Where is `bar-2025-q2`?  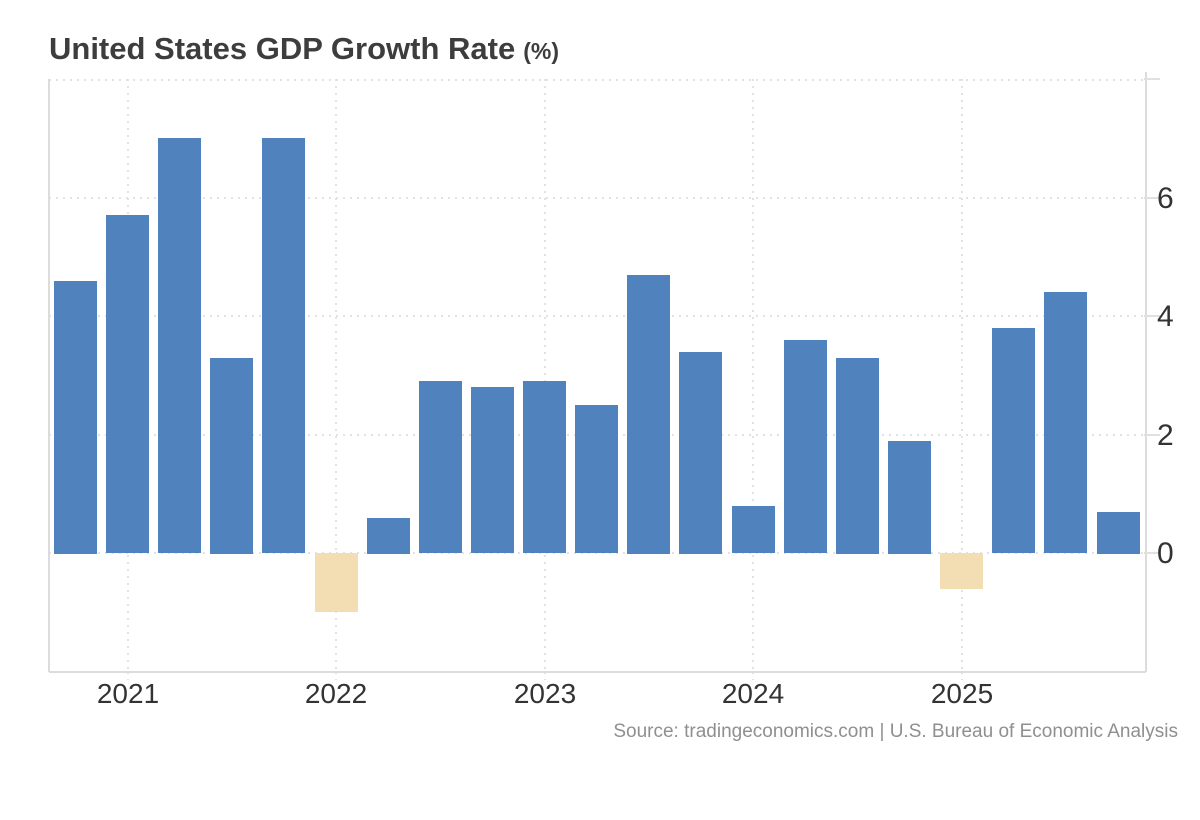 bar-2025-q2 is located at coordinates (1013, 440).